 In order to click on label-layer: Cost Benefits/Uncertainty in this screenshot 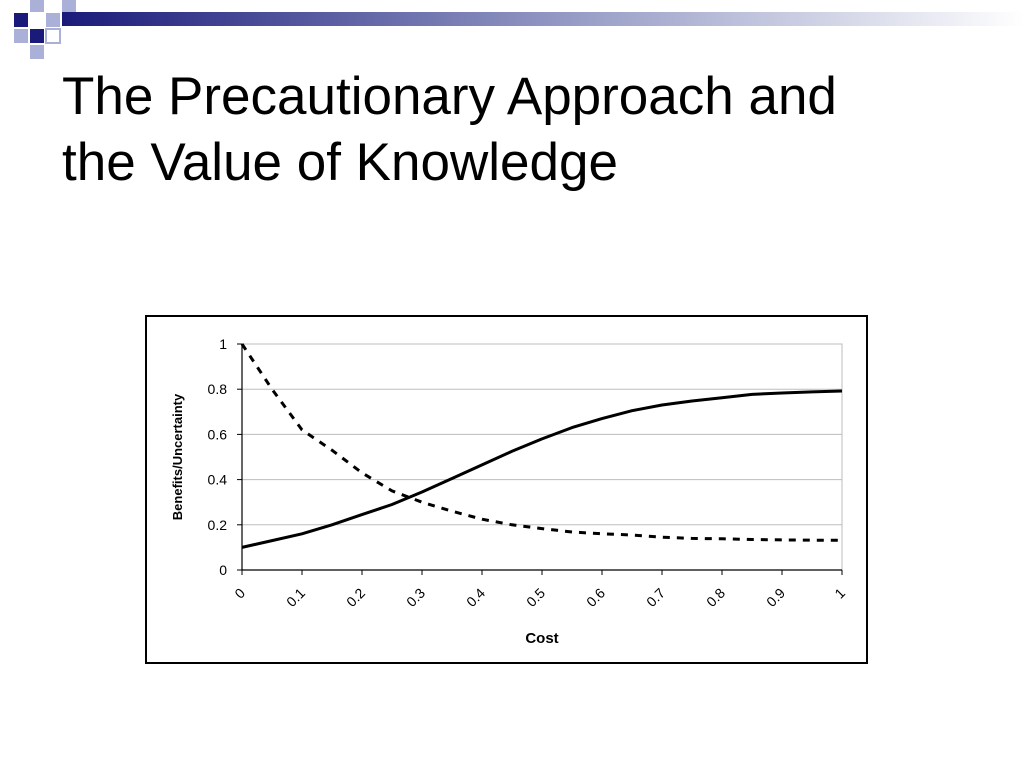, I will do `click(364, 520)`.